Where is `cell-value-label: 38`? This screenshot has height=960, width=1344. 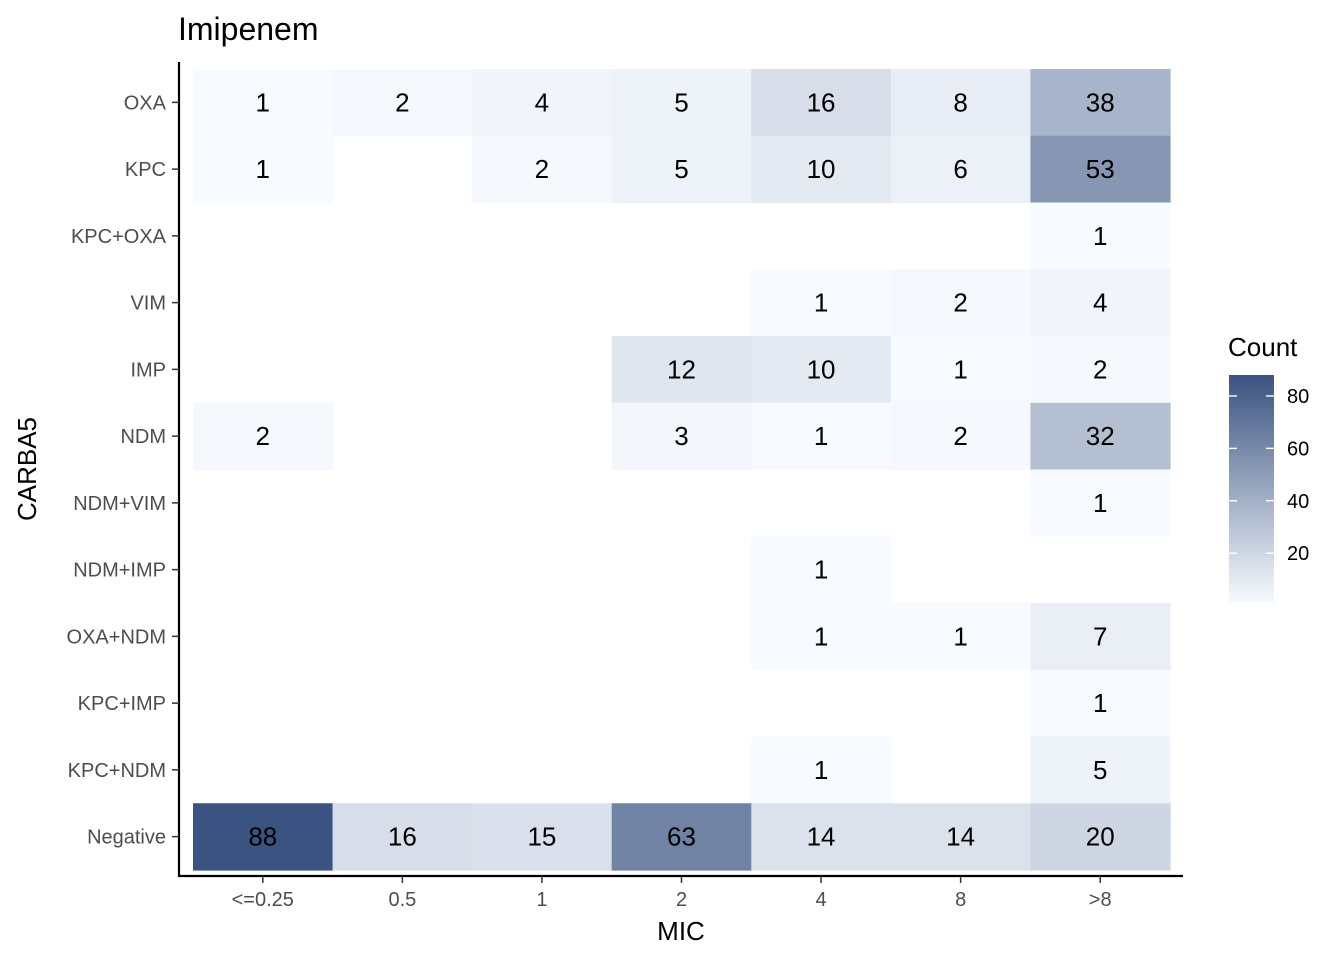
cell-value-label: 38 is located at coordinates (1100, 102).